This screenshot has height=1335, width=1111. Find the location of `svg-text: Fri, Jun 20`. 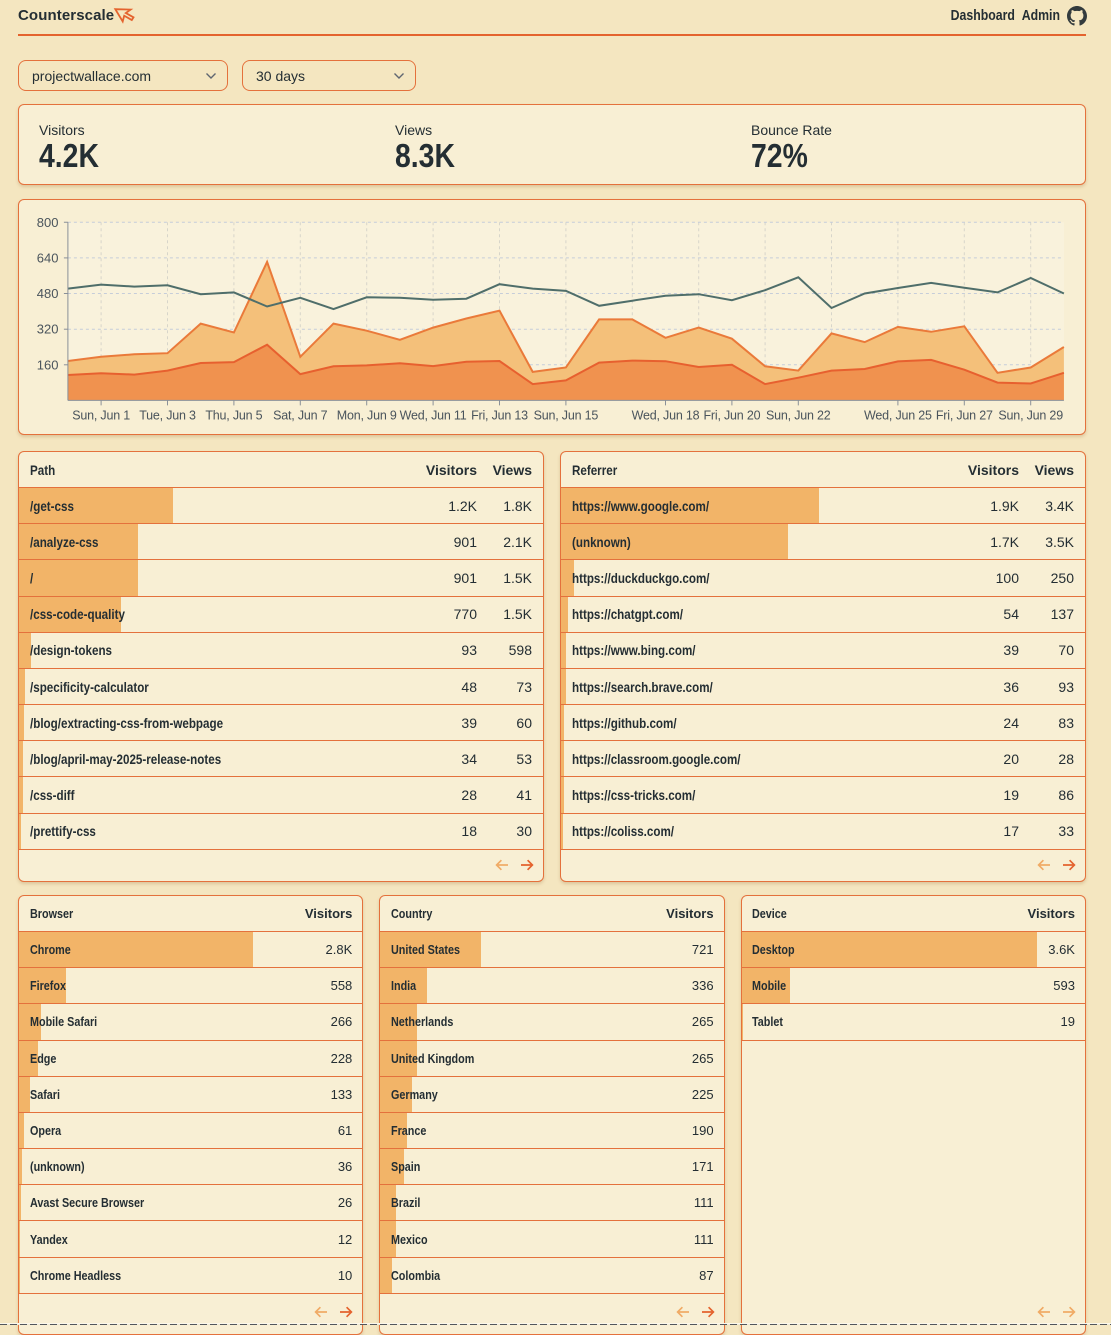

svg-text: Fri, Jun 20 is located at coordinates (731, 416).